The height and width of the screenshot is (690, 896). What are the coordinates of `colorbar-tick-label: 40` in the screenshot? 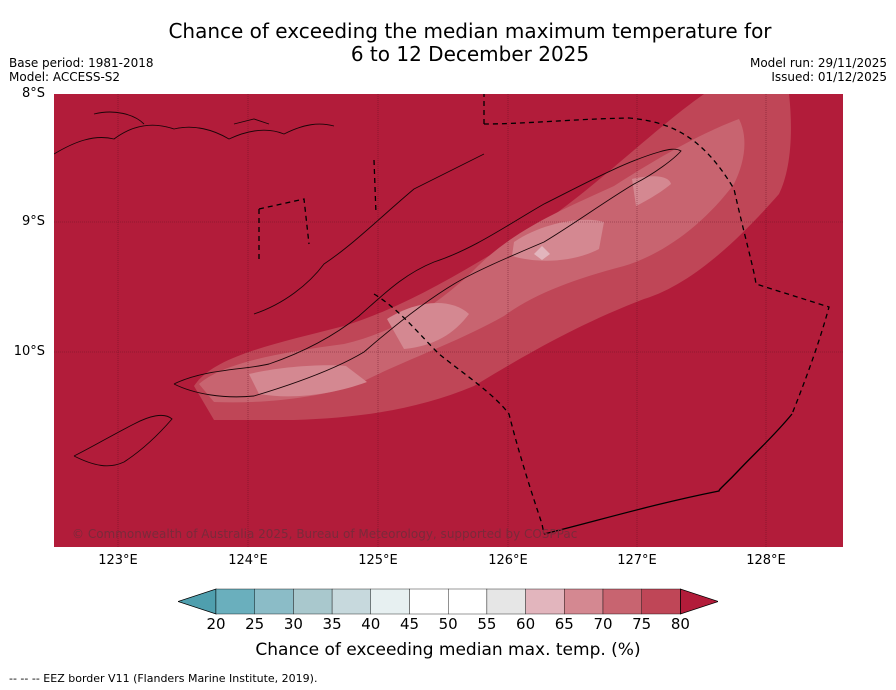 It's located at (371, 624).